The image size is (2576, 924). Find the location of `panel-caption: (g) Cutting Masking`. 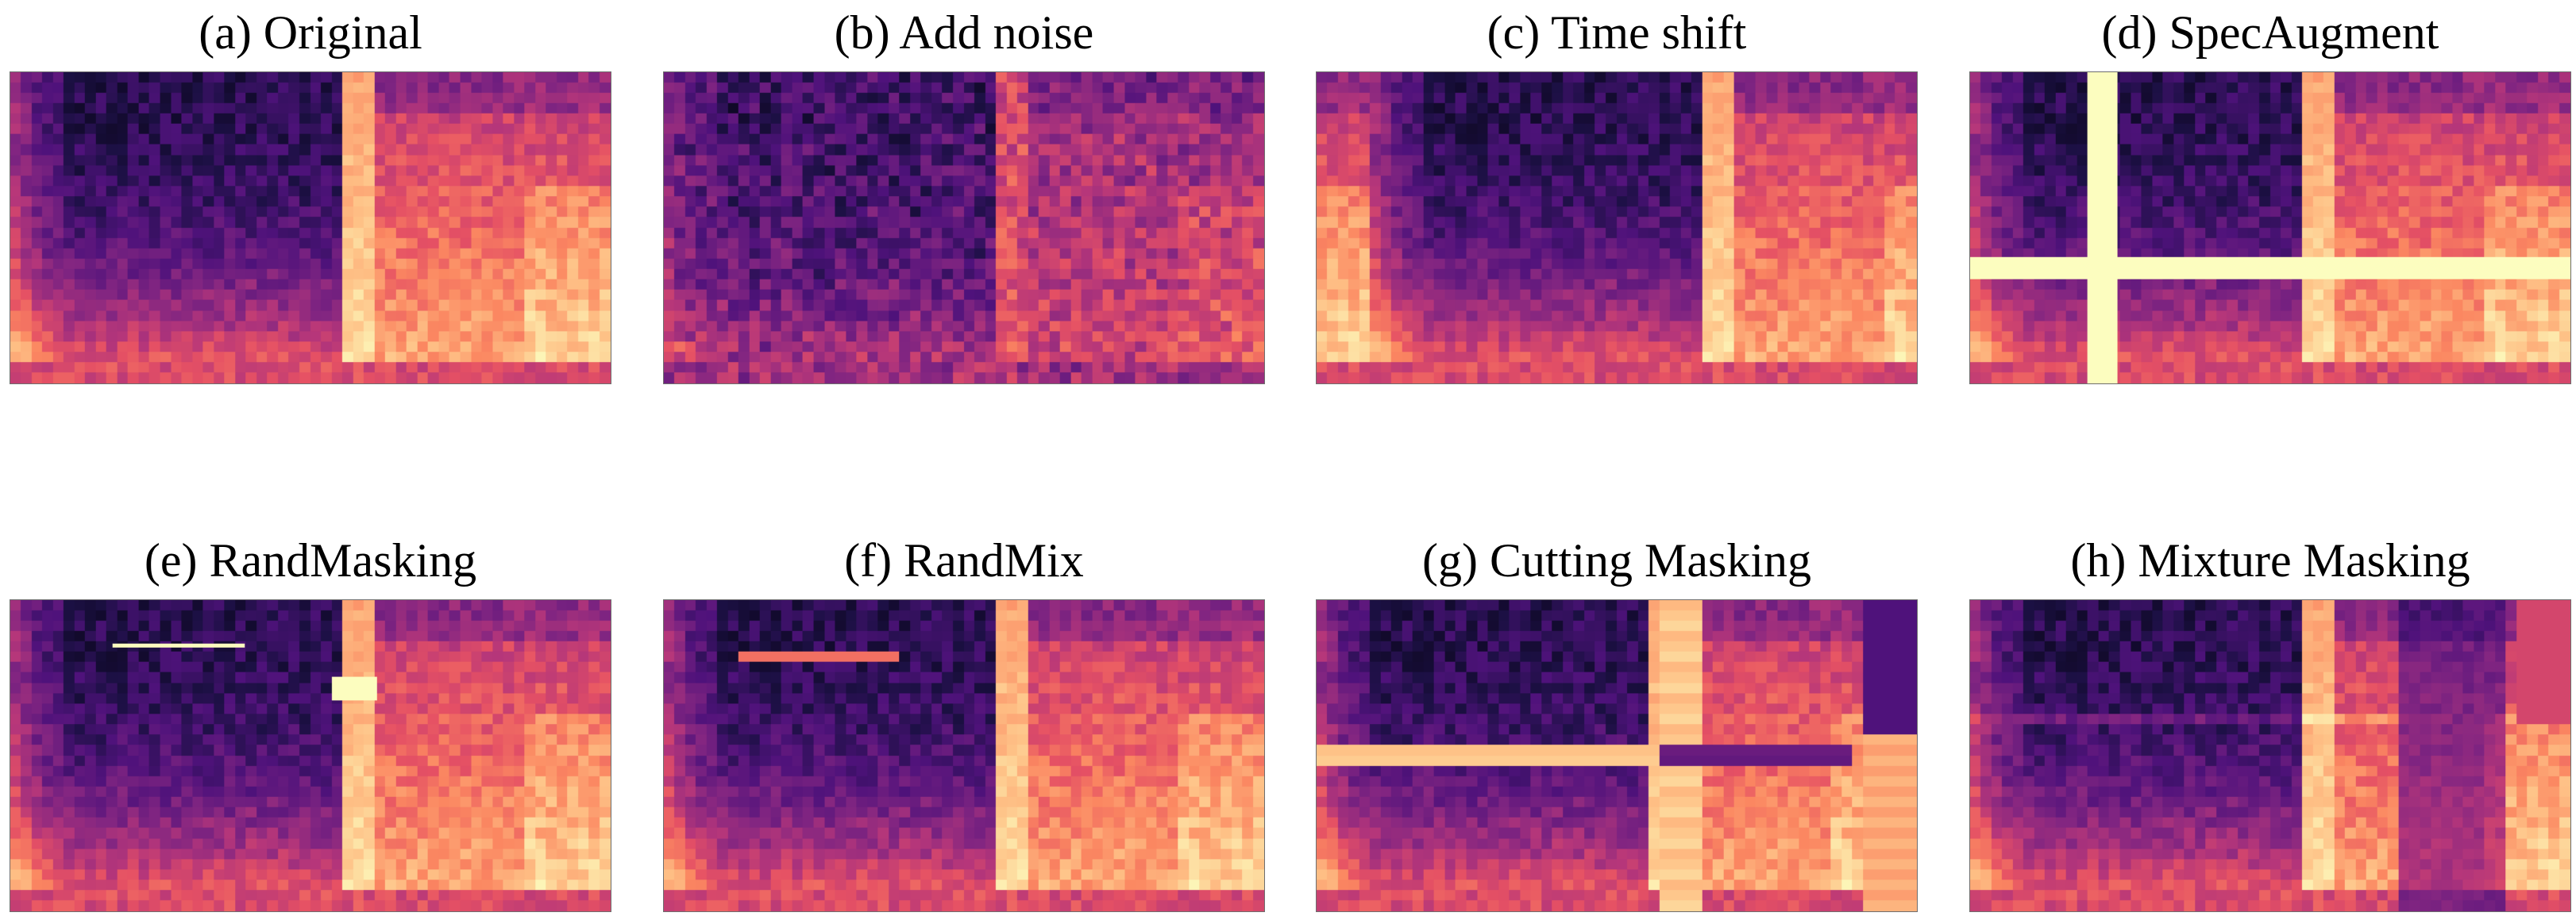

panel-caption: (g) Cutting Masking is located at coordinates (1616, 560).